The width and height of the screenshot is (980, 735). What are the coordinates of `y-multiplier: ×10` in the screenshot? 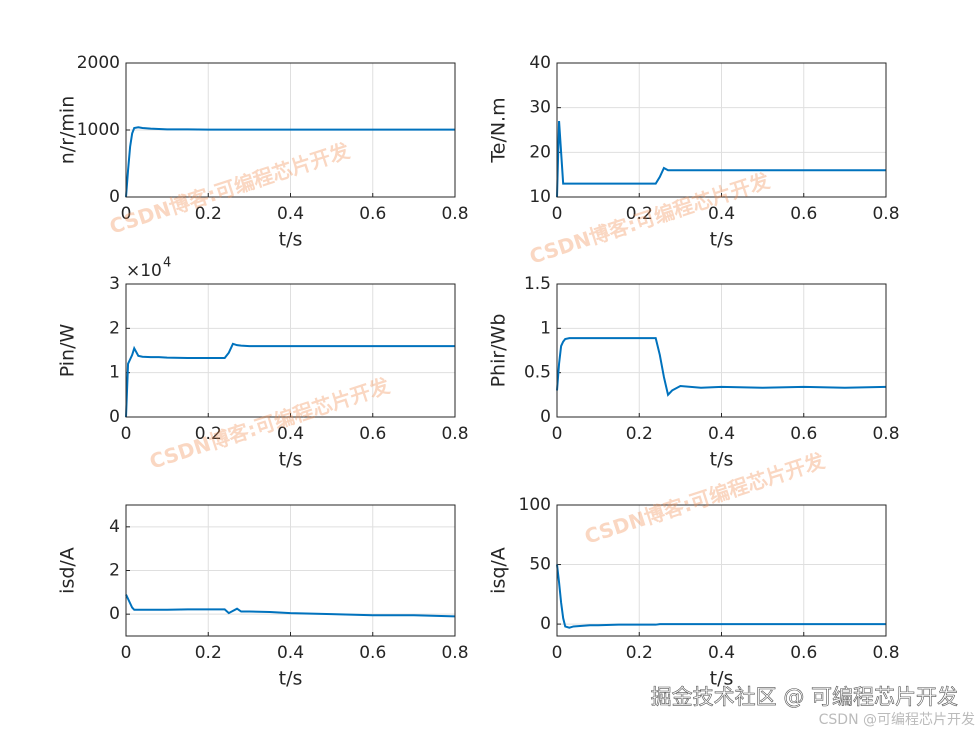 It's located at (144, 271).